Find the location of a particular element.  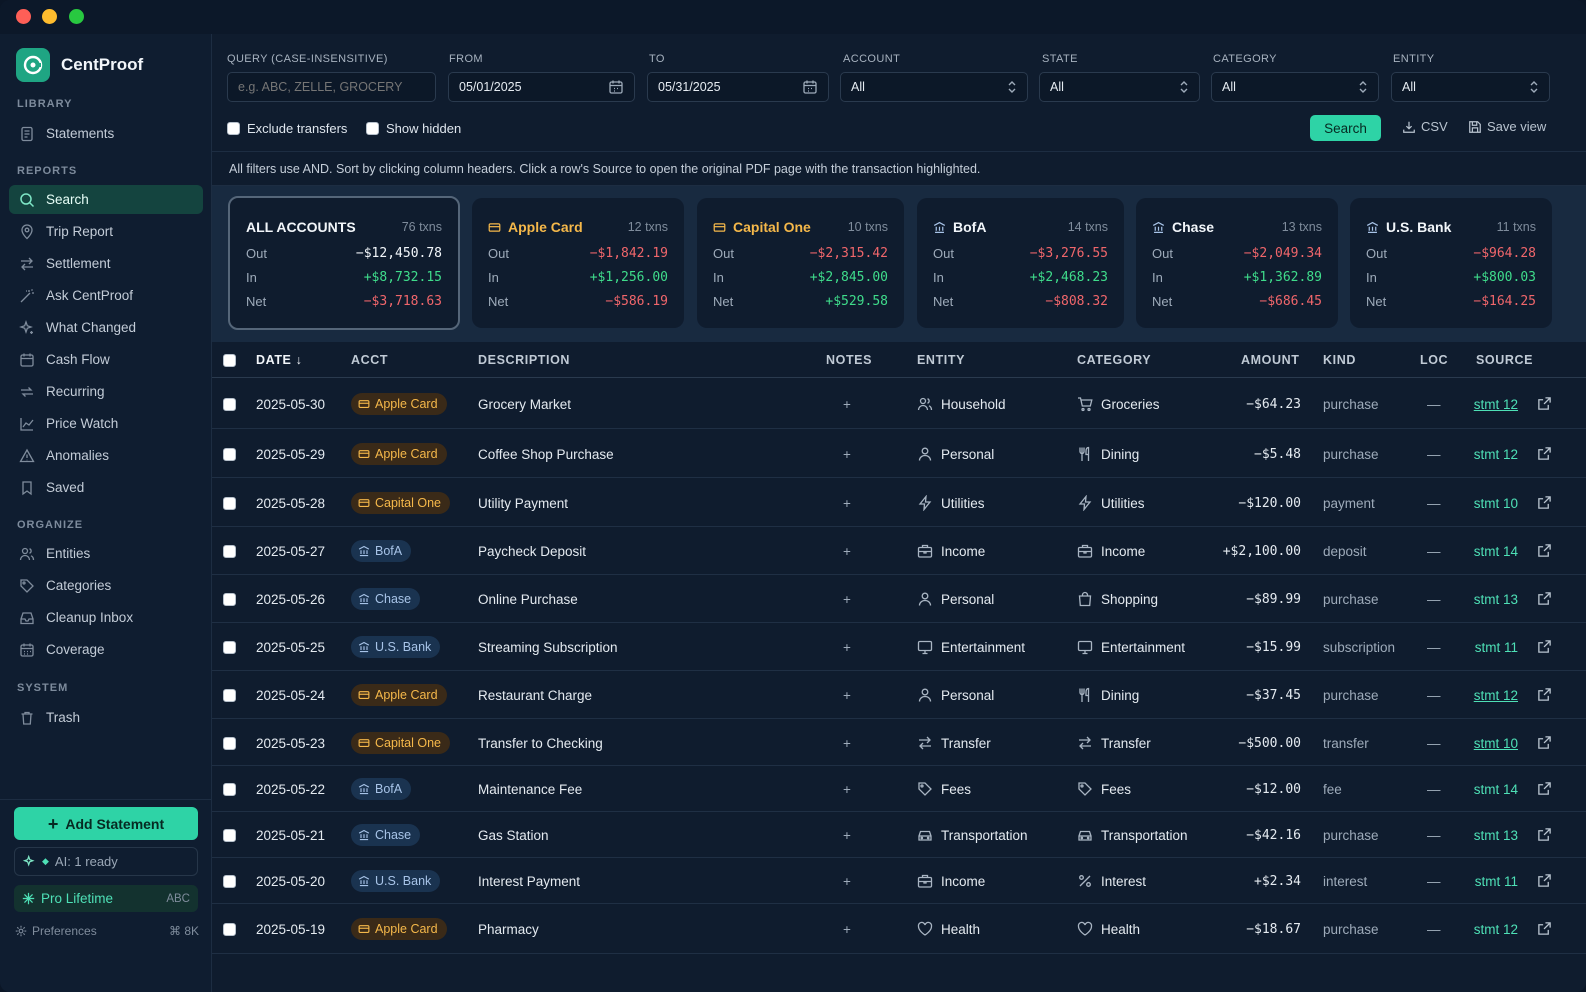

sidebar-item-coverage: Coverage is located at coordinates (106, 649).